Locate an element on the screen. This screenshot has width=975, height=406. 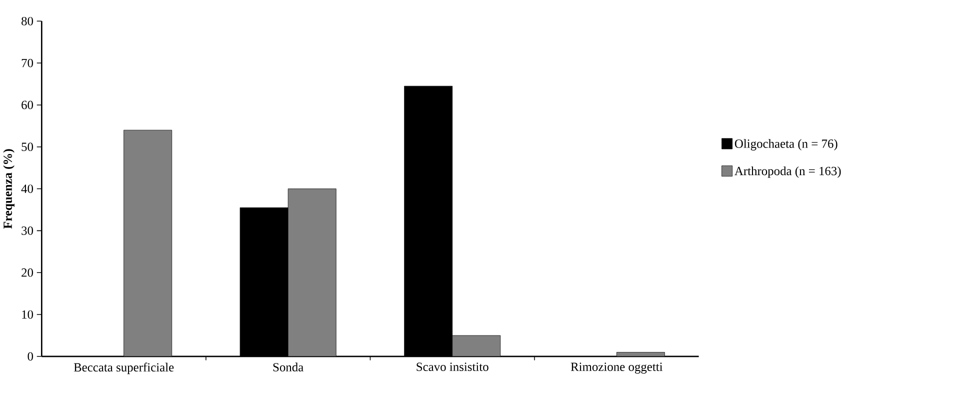
y-tick-label: 30 is located at coordinates (28, 230).